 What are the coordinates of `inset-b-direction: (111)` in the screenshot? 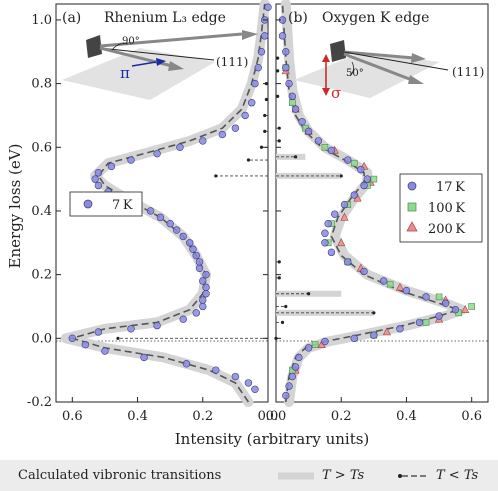 It's located at (468, 72).